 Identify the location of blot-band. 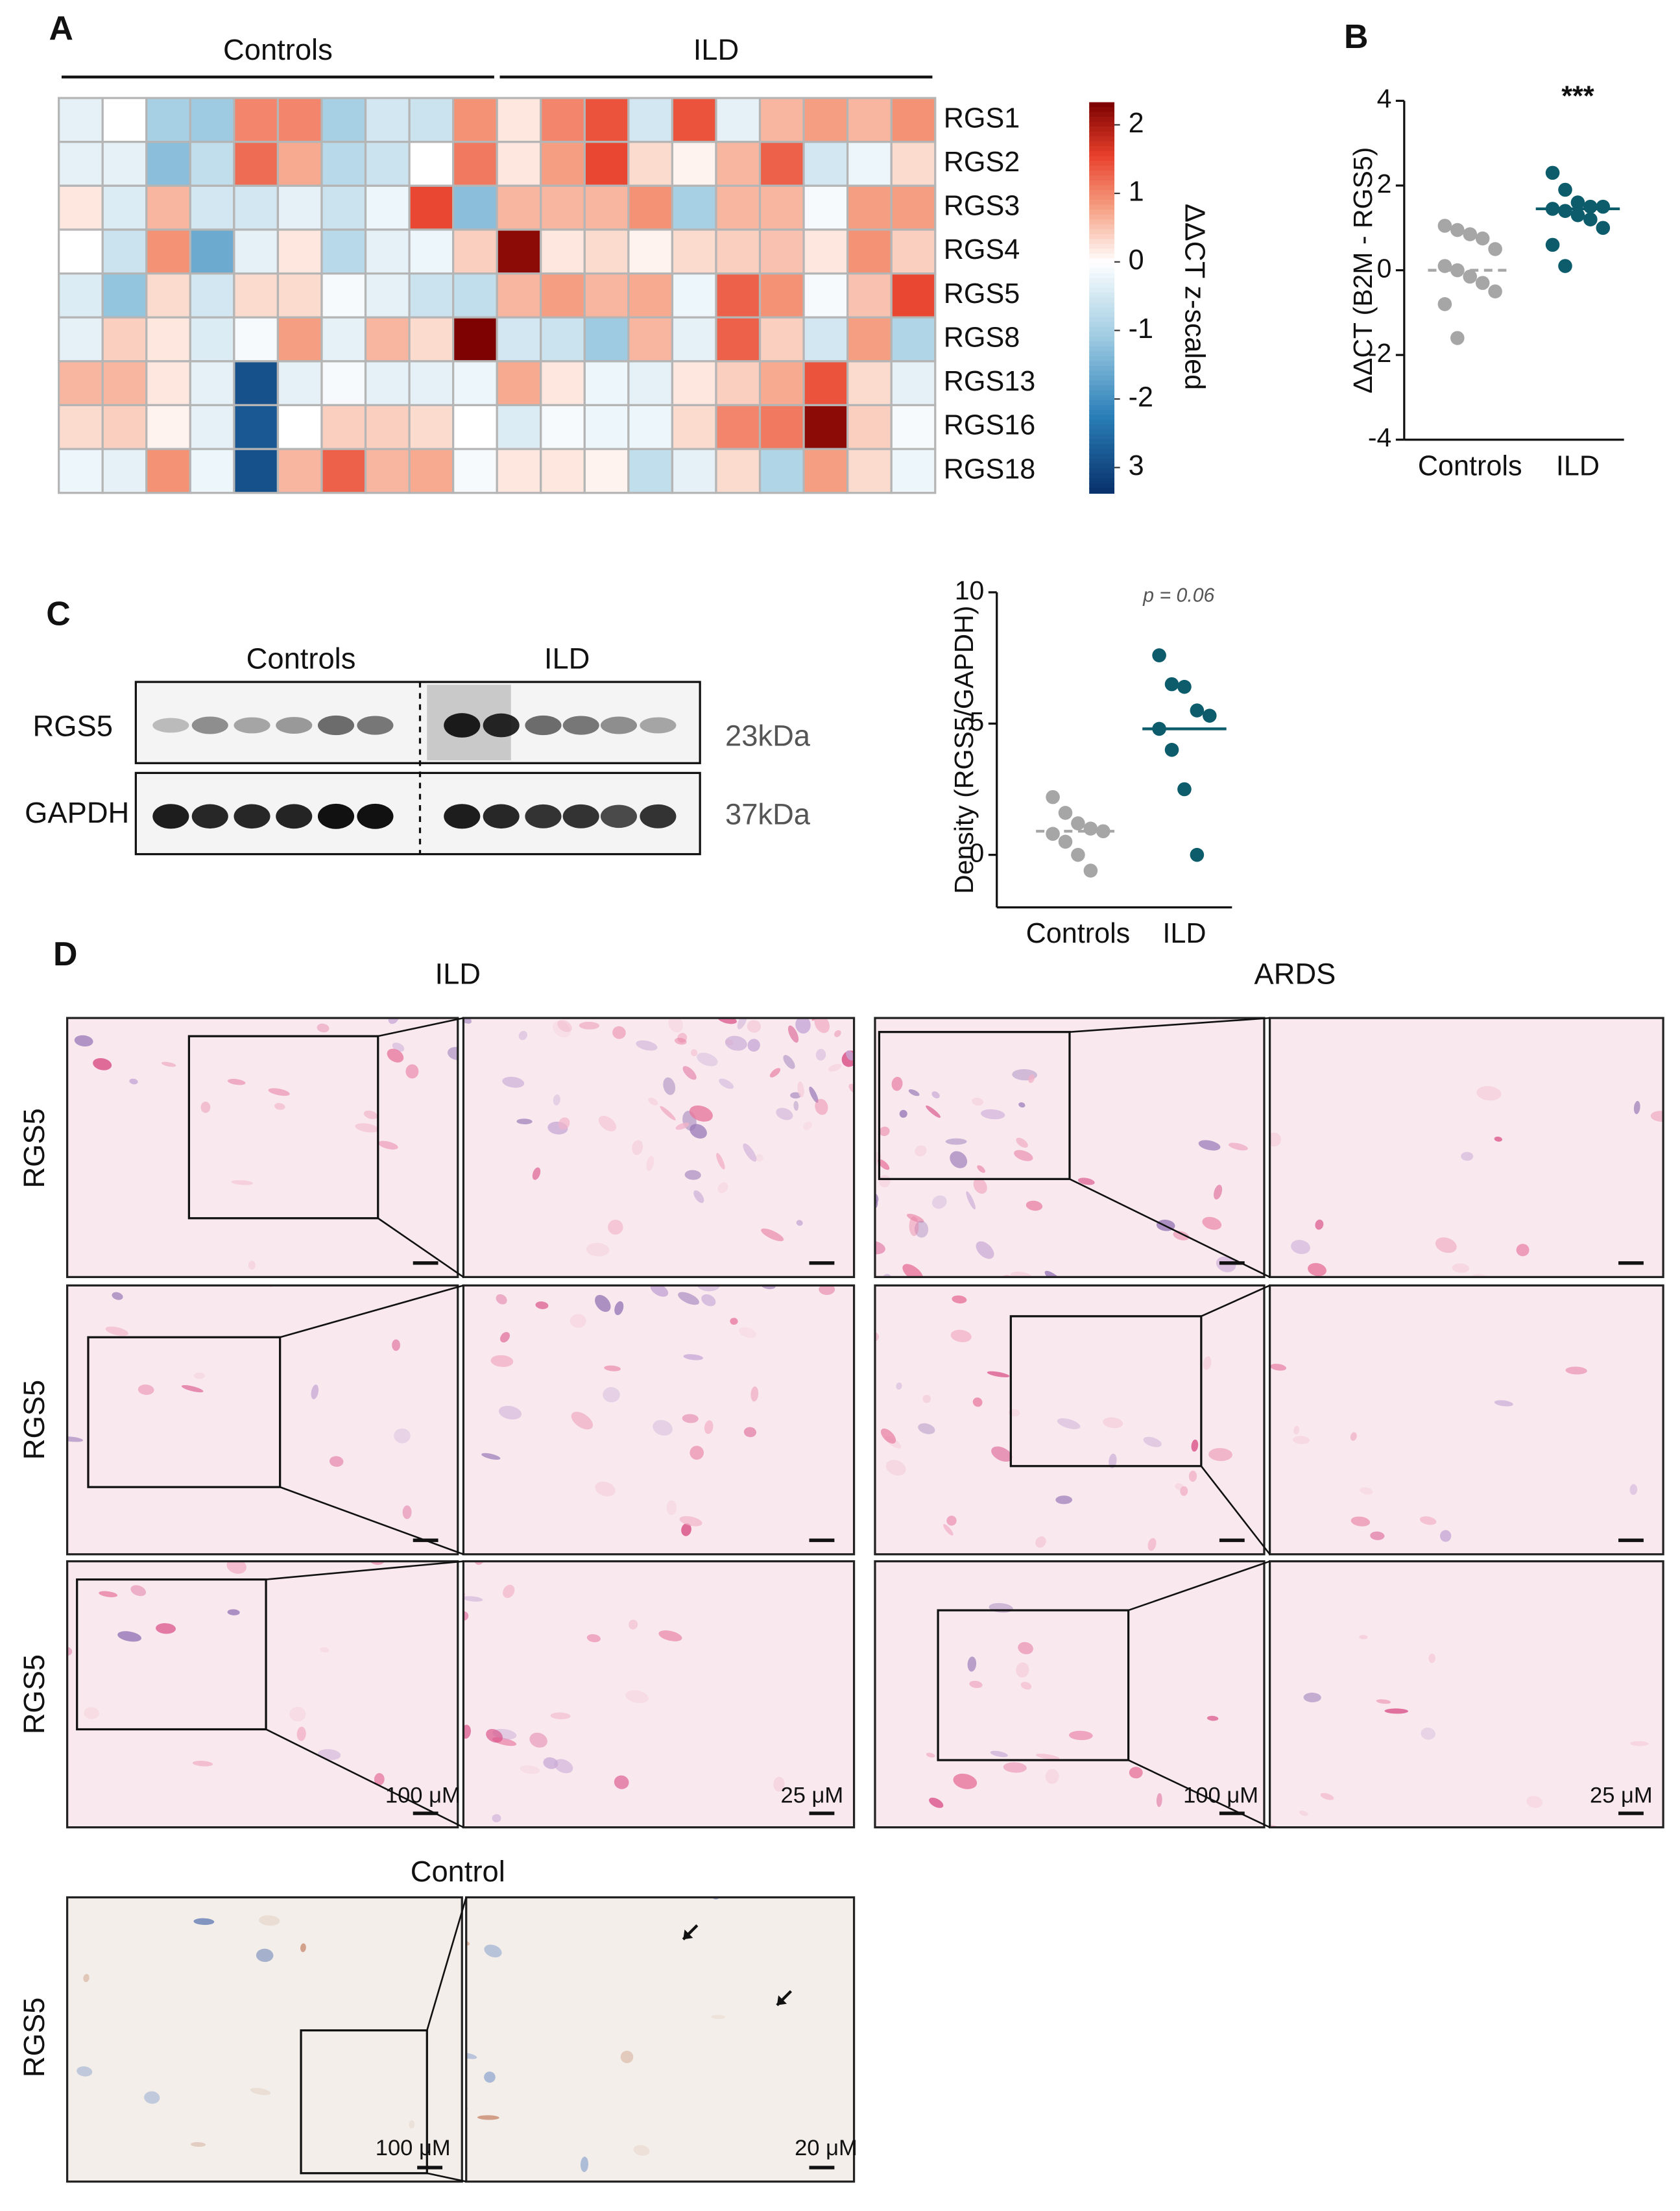
(210, 726).